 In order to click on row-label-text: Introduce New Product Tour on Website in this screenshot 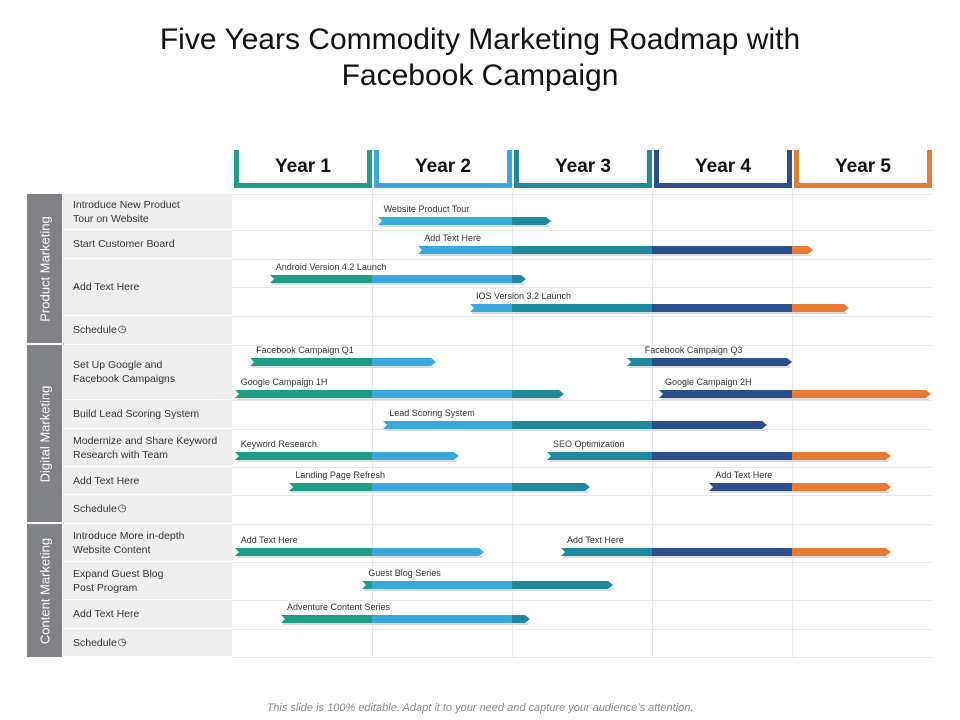, I will do `click(126, 211)`.